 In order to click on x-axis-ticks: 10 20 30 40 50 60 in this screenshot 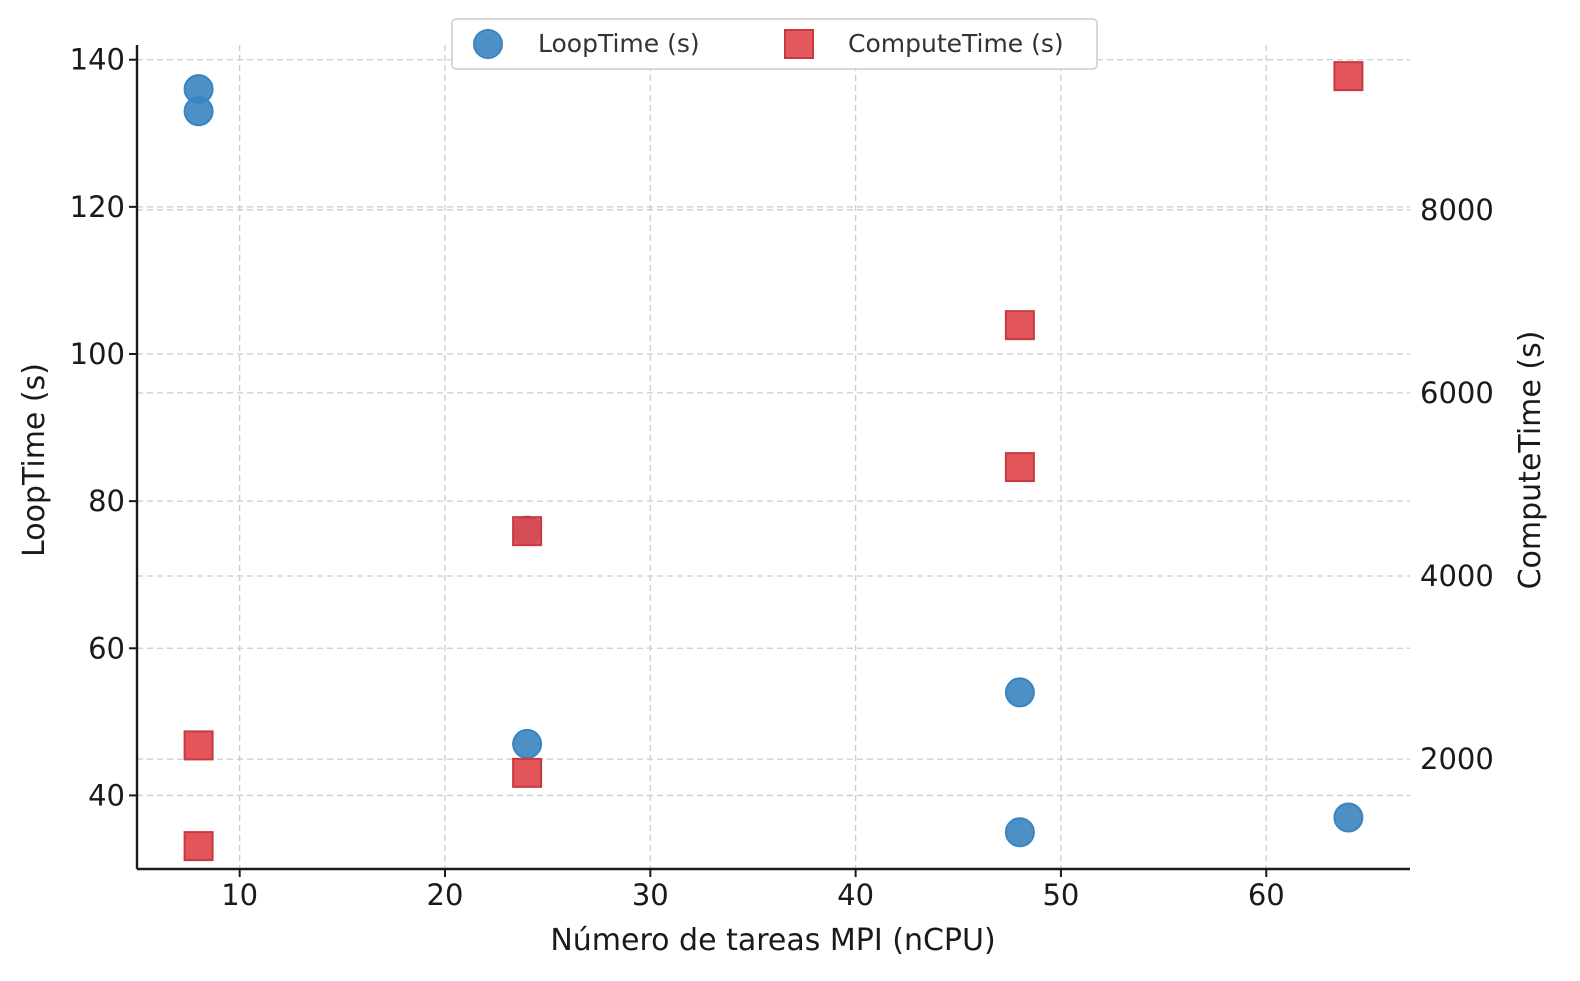, I will do `click(753, 890)`.